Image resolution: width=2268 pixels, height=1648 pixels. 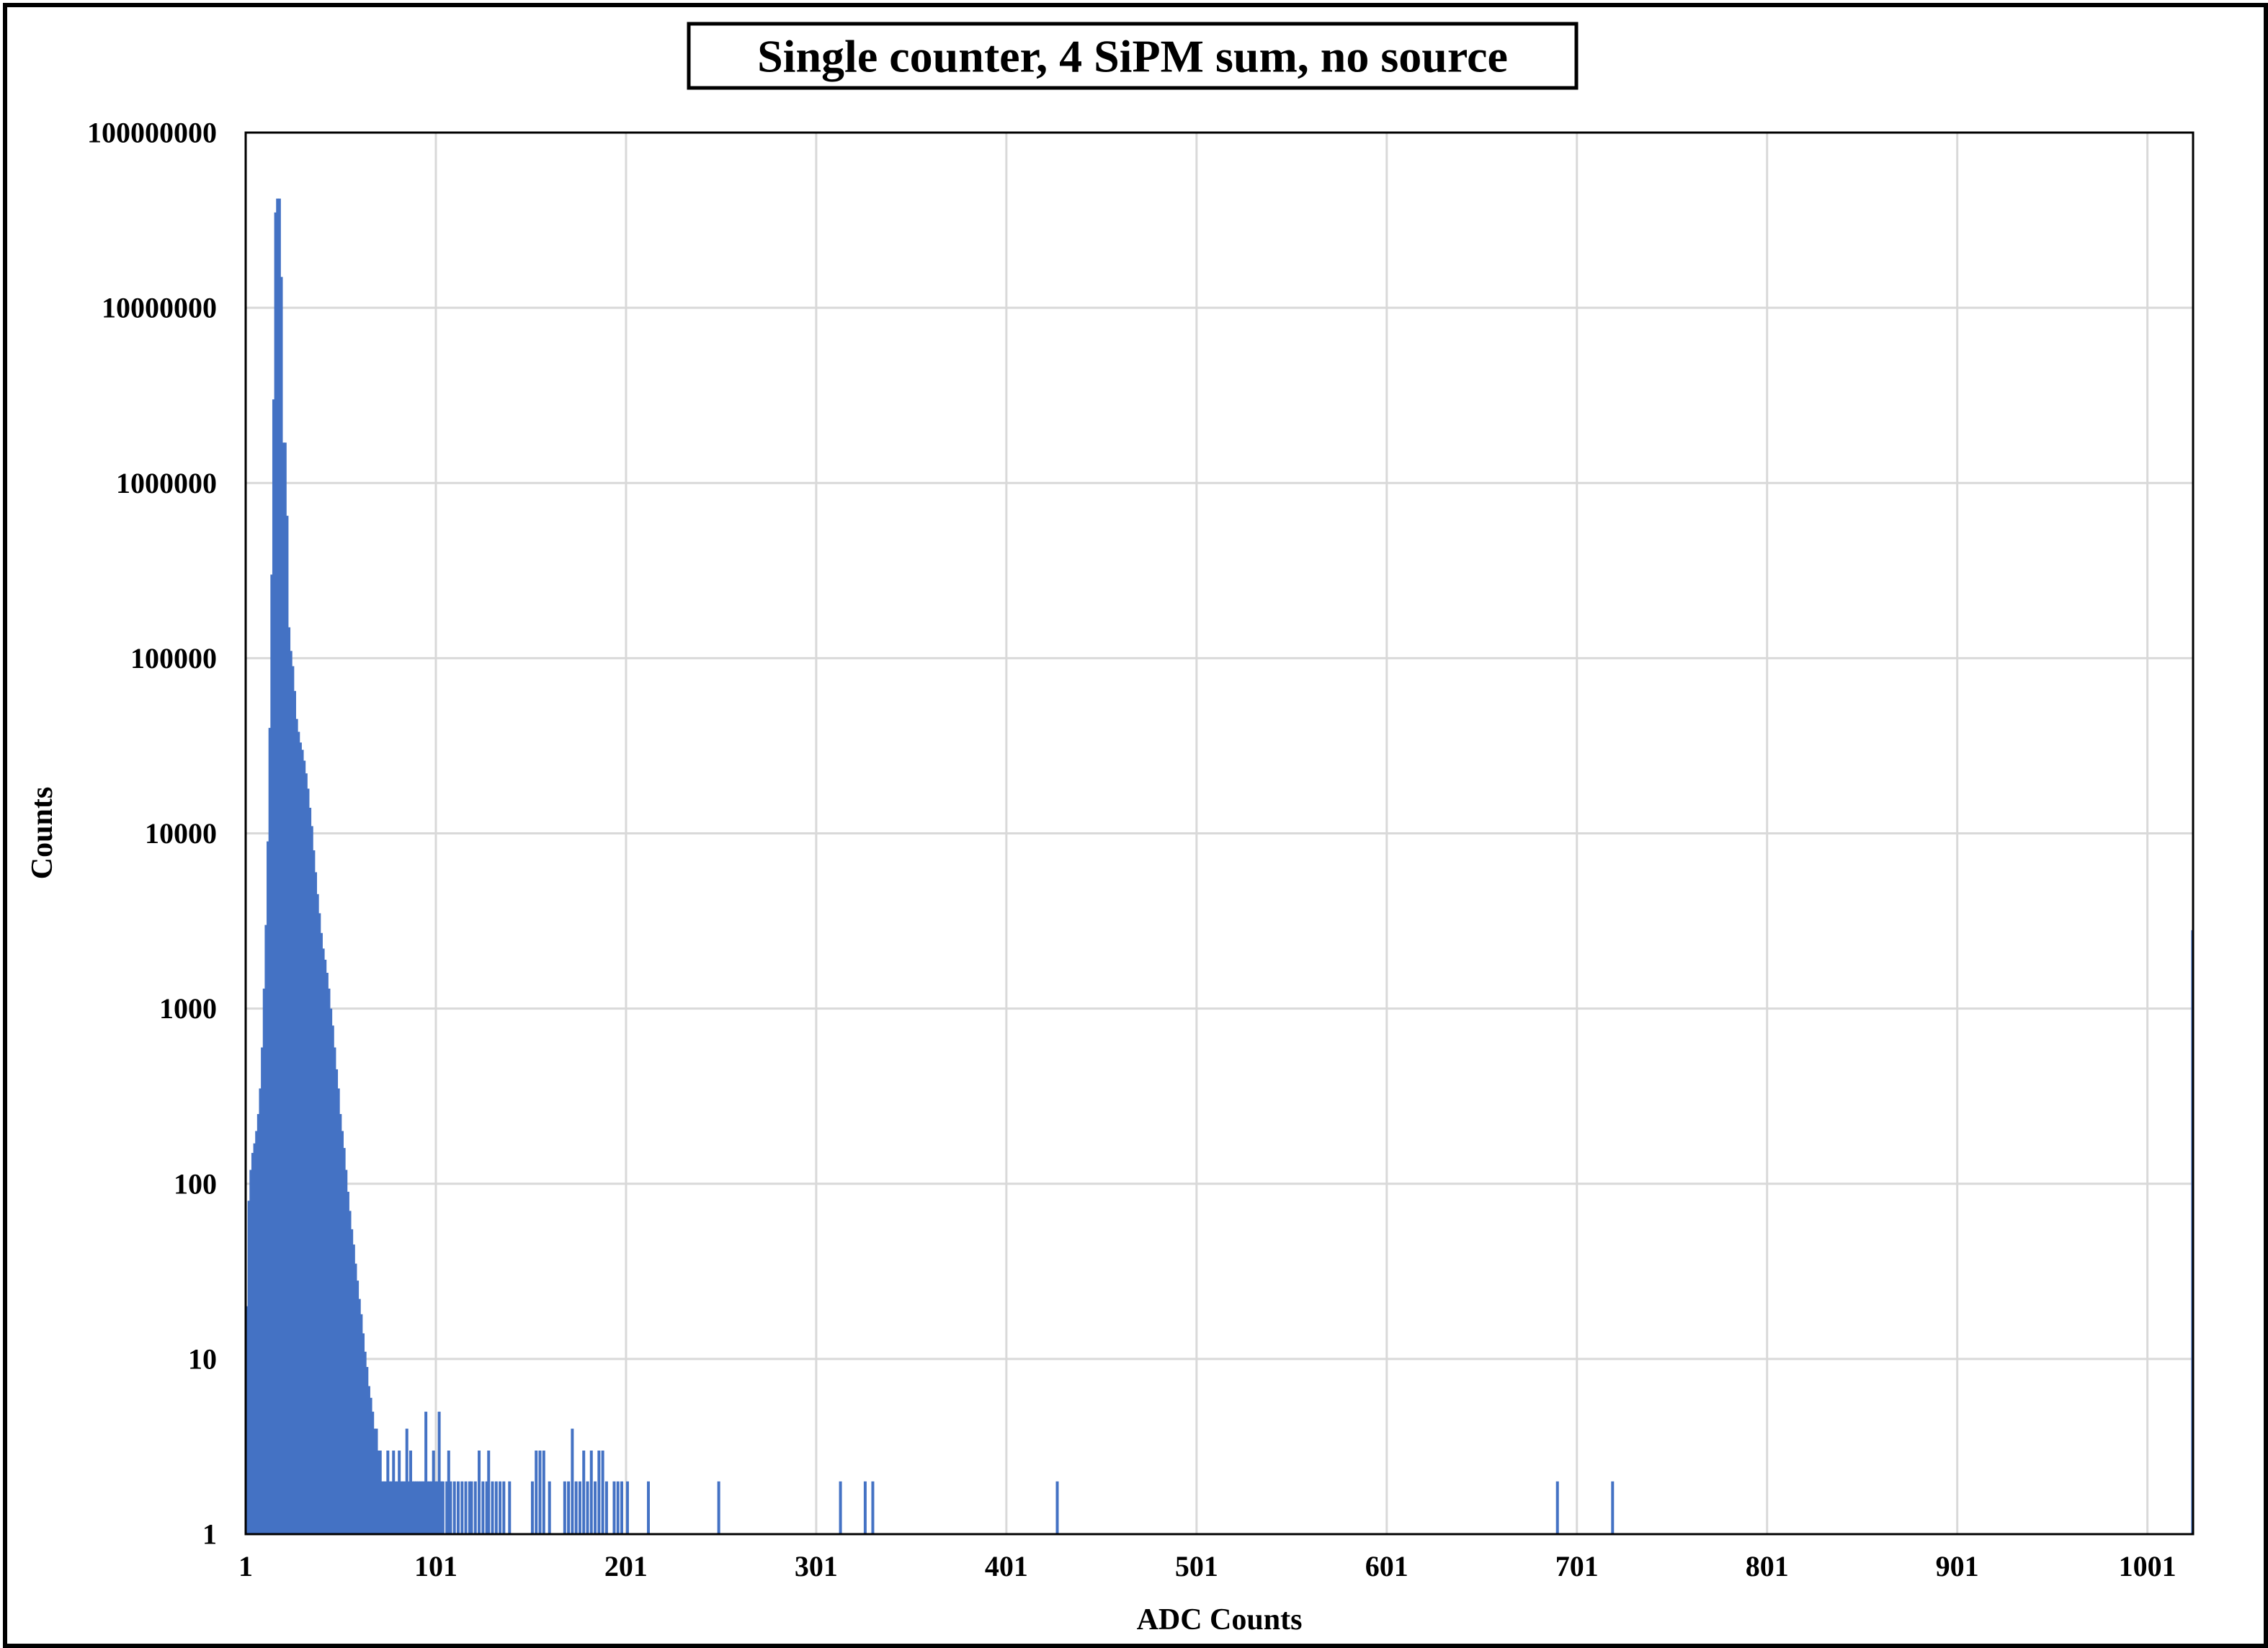 I want to click on y-tick-label: 10000, so click(x=181, y=834).